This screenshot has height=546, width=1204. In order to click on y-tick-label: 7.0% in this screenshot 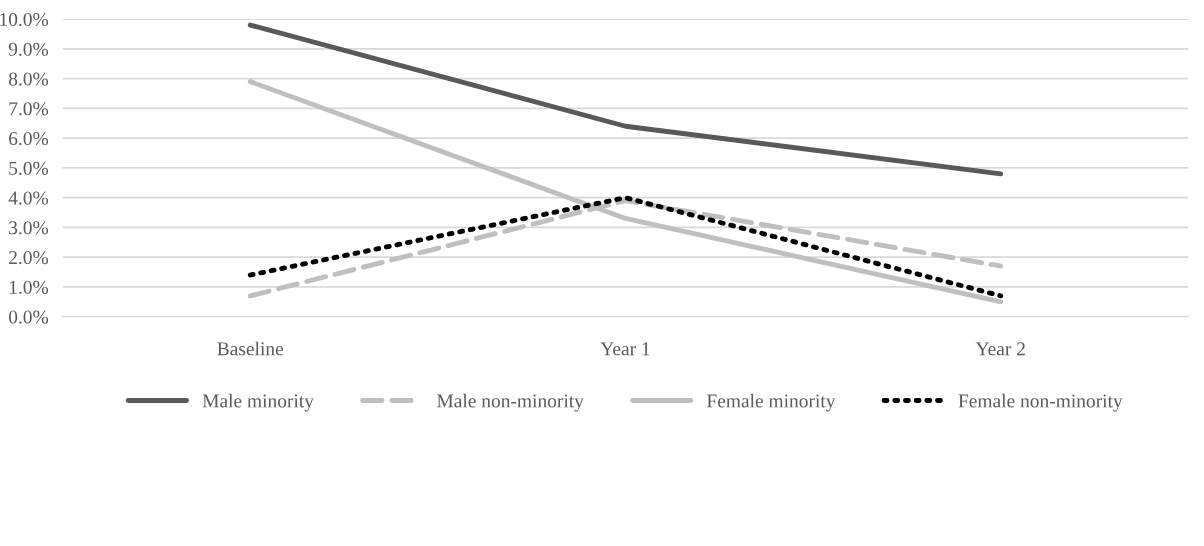, I will do `click(29, 109)`.